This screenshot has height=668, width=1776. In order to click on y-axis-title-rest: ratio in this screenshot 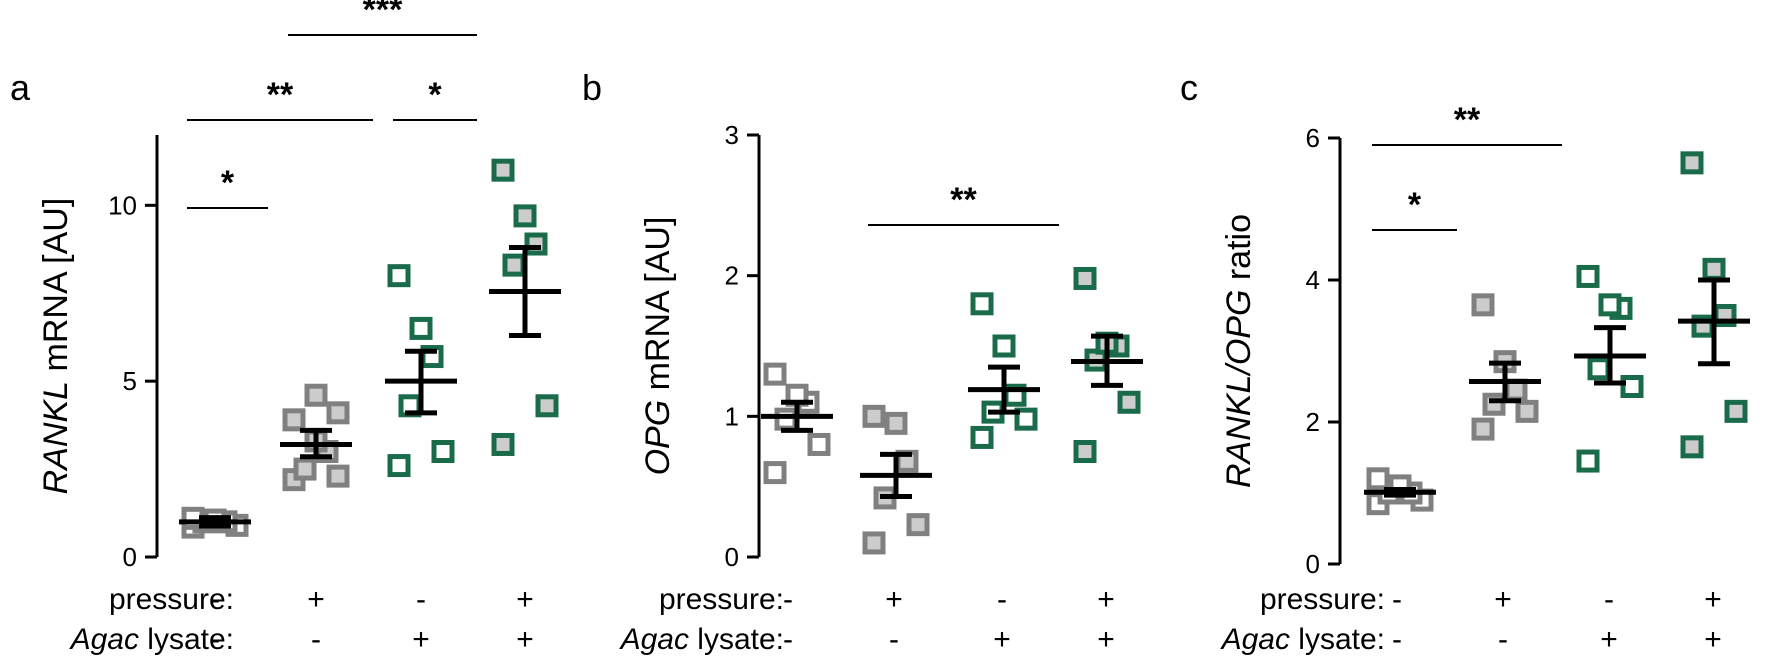, I will do `click(1239, 252)`.